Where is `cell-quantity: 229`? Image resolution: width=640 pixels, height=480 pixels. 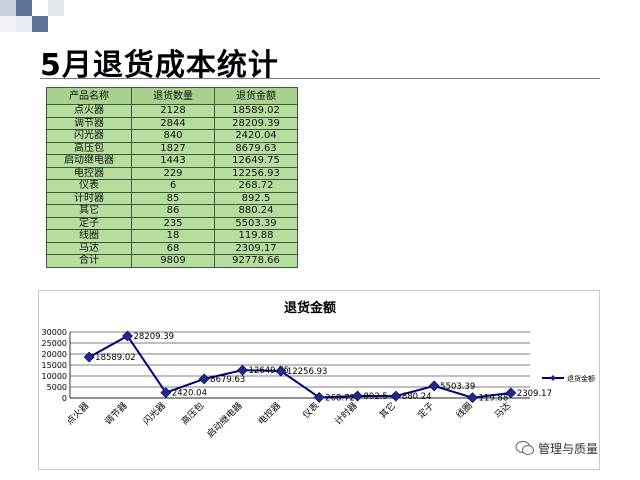 cell-quantity: 229 is located at coordinates (173, 173).